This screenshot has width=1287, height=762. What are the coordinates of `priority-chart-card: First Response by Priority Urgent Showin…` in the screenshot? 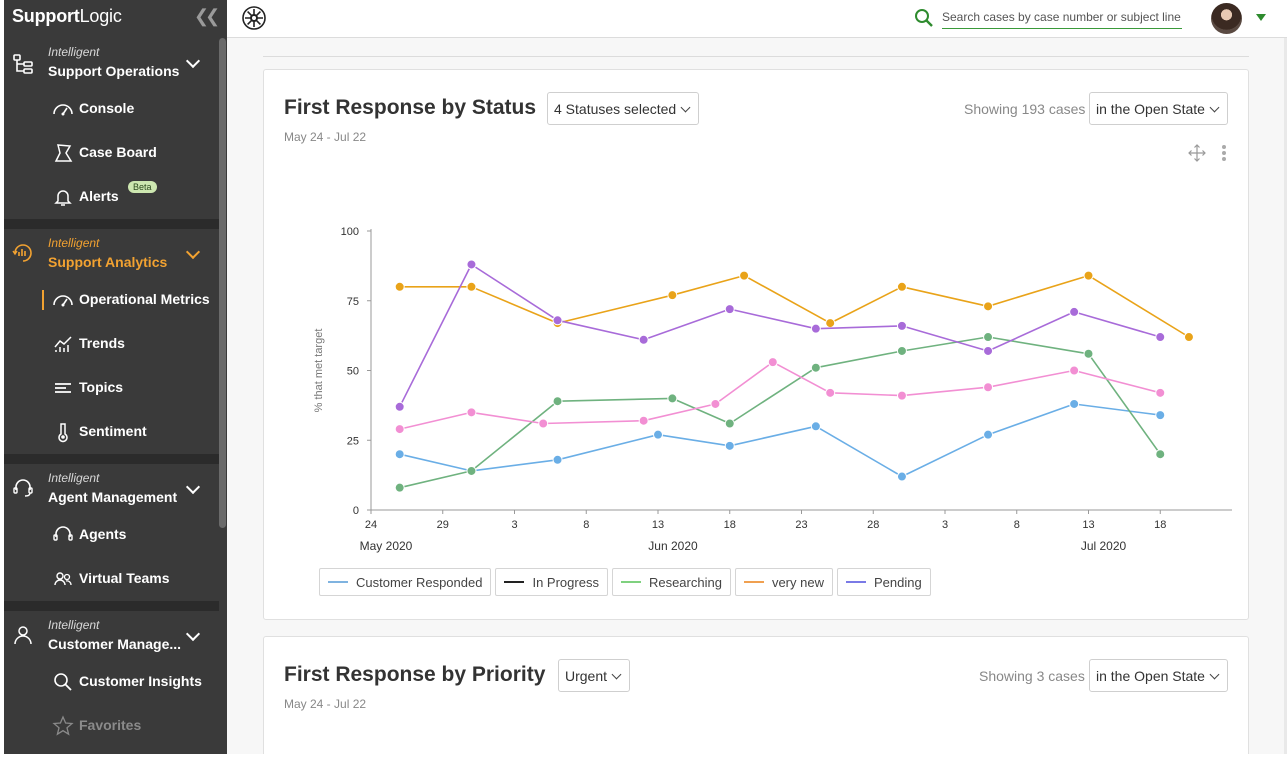 It's located at (756, 695).